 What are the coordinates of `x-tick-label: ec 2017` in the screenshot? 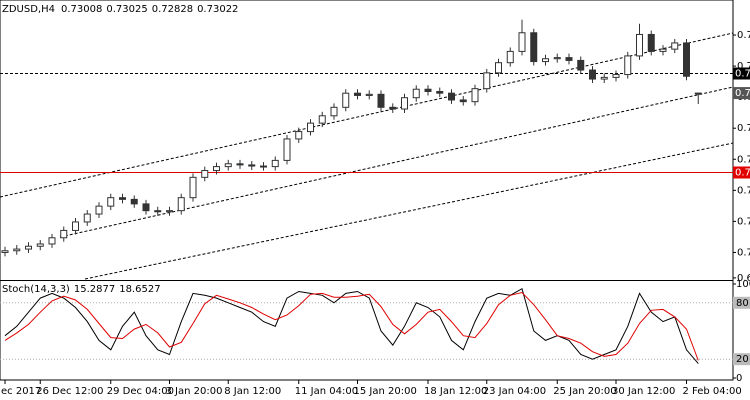 It's located at (21, 391).